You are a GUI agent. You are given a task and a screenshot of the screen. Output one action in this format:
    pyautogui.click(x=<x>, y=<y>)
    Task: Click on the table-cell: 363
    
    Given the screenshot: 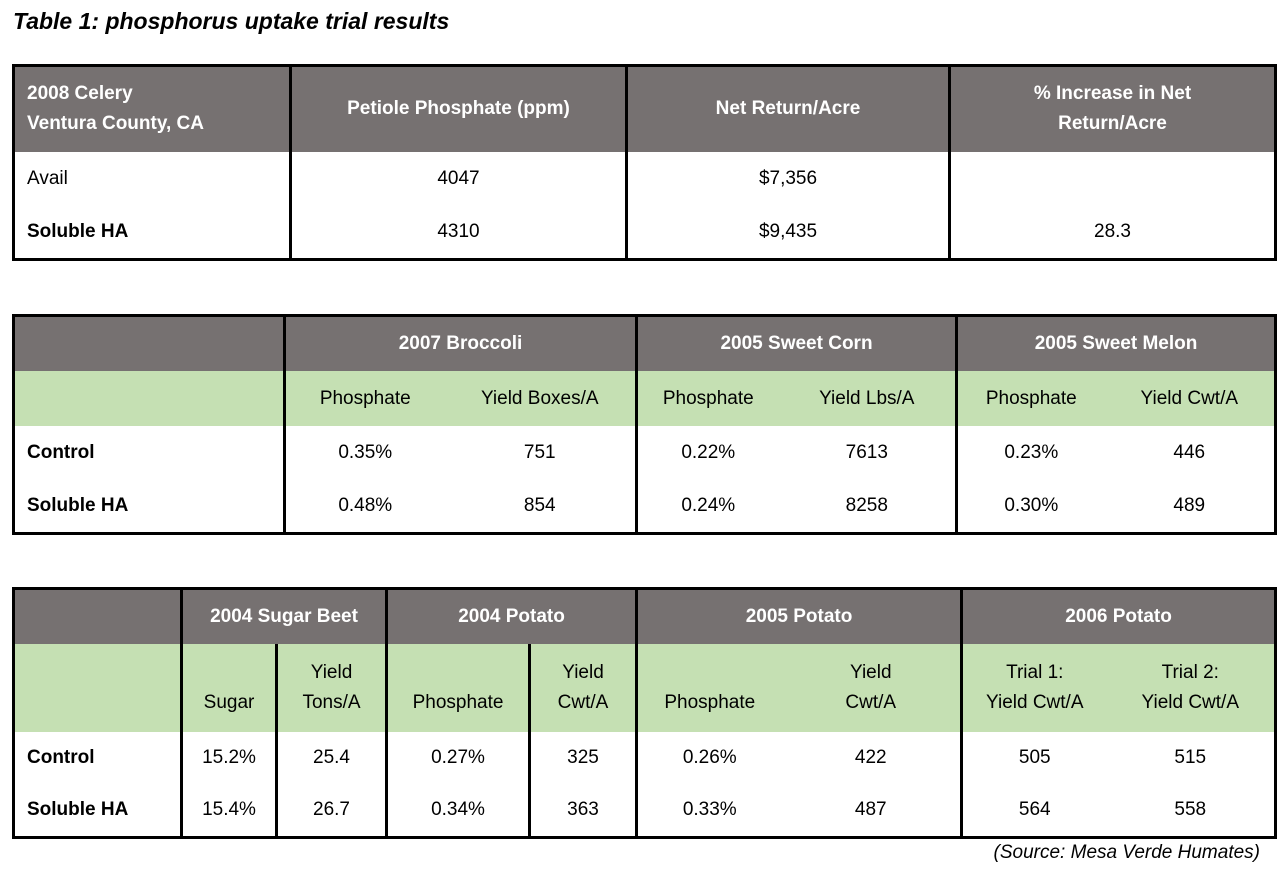 What is the action you would take?
    pyautogui.click(x=582, y=811)
    